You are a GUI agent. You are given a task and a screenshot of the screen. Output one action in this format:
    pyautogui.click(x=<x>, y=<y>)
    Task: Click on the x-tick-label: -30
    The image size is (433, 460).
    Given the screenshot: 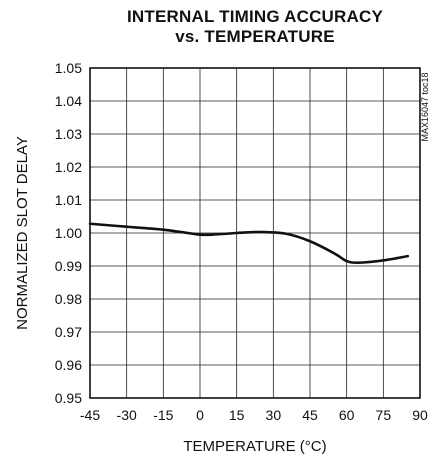 What is the action you would take?
    pyautogui.click(x=127, y=415)
    